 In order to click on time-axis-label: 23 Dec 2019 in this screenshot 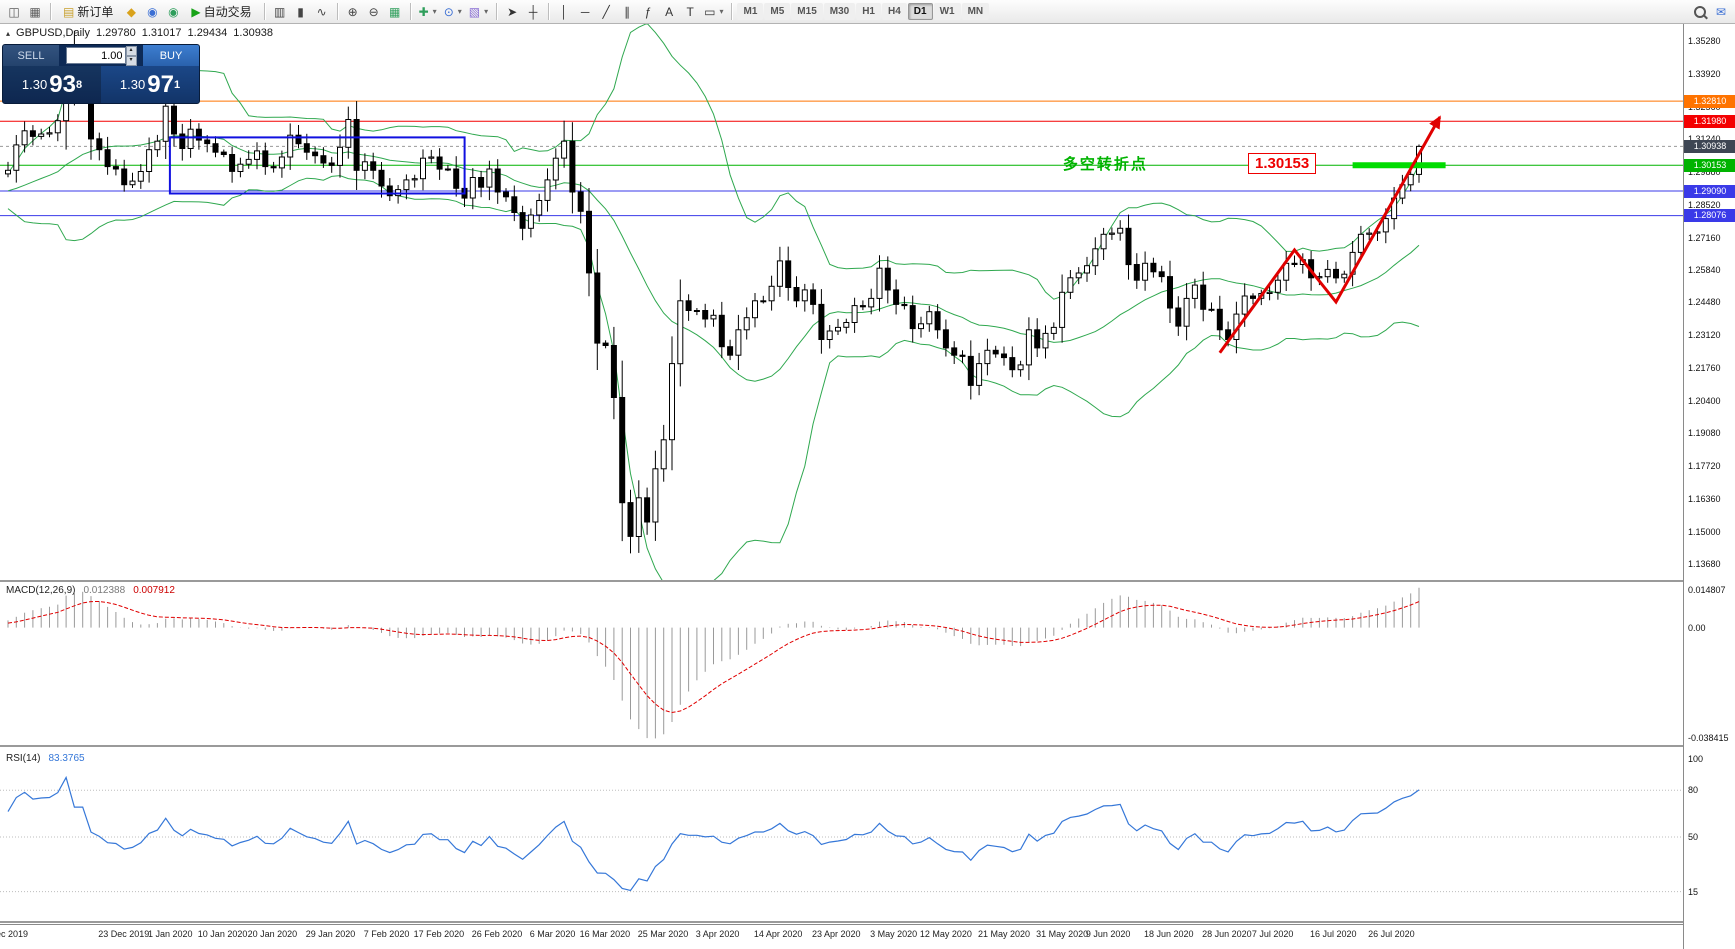, I will do `click(124, 934)`.